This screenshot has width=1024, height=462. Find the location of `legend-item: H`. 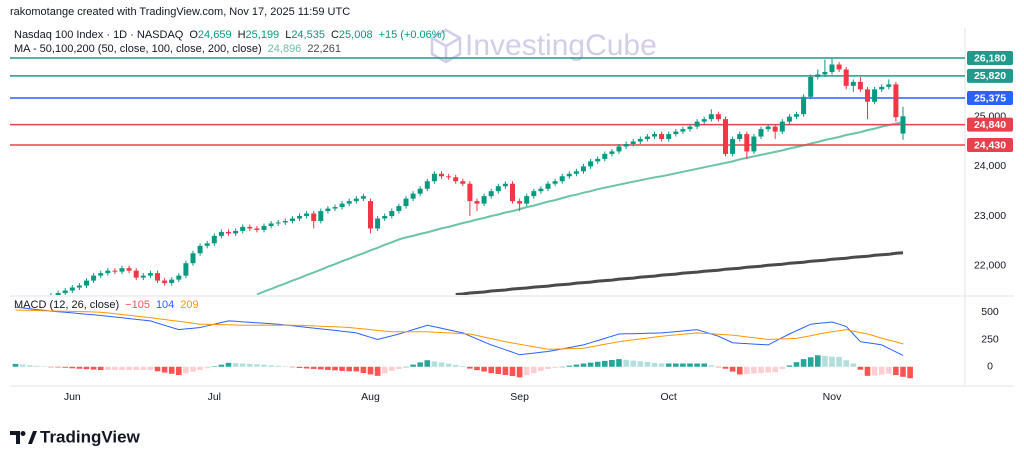

legend-item: H is located at coordinates (242, 35).